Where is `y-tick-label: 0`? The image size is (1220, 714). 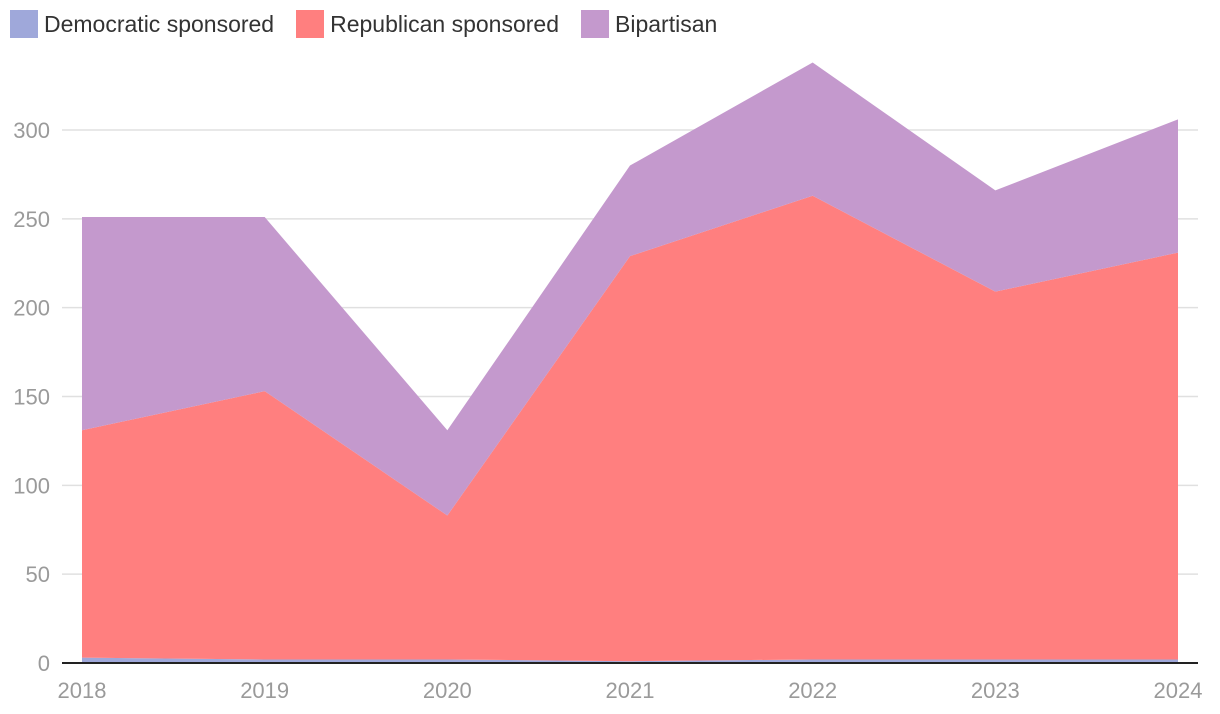
y-tick-label: 0 is located at coordinates (44, 663).